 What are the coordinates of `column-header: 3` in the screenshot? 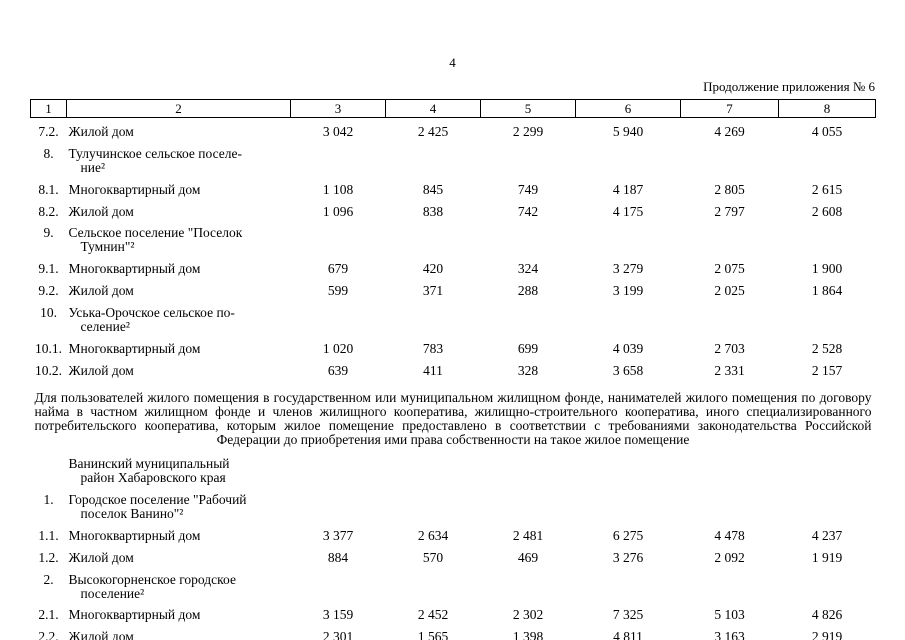 It's located at (338, 108).